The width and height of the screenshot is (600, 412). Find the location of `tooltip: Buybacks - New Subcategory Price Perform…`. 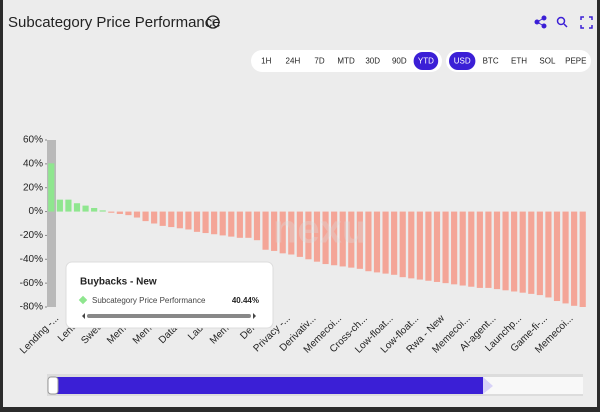

tooltip: Buybacks - New Subcategory Price Perform… is located at coordinates (169, 295).